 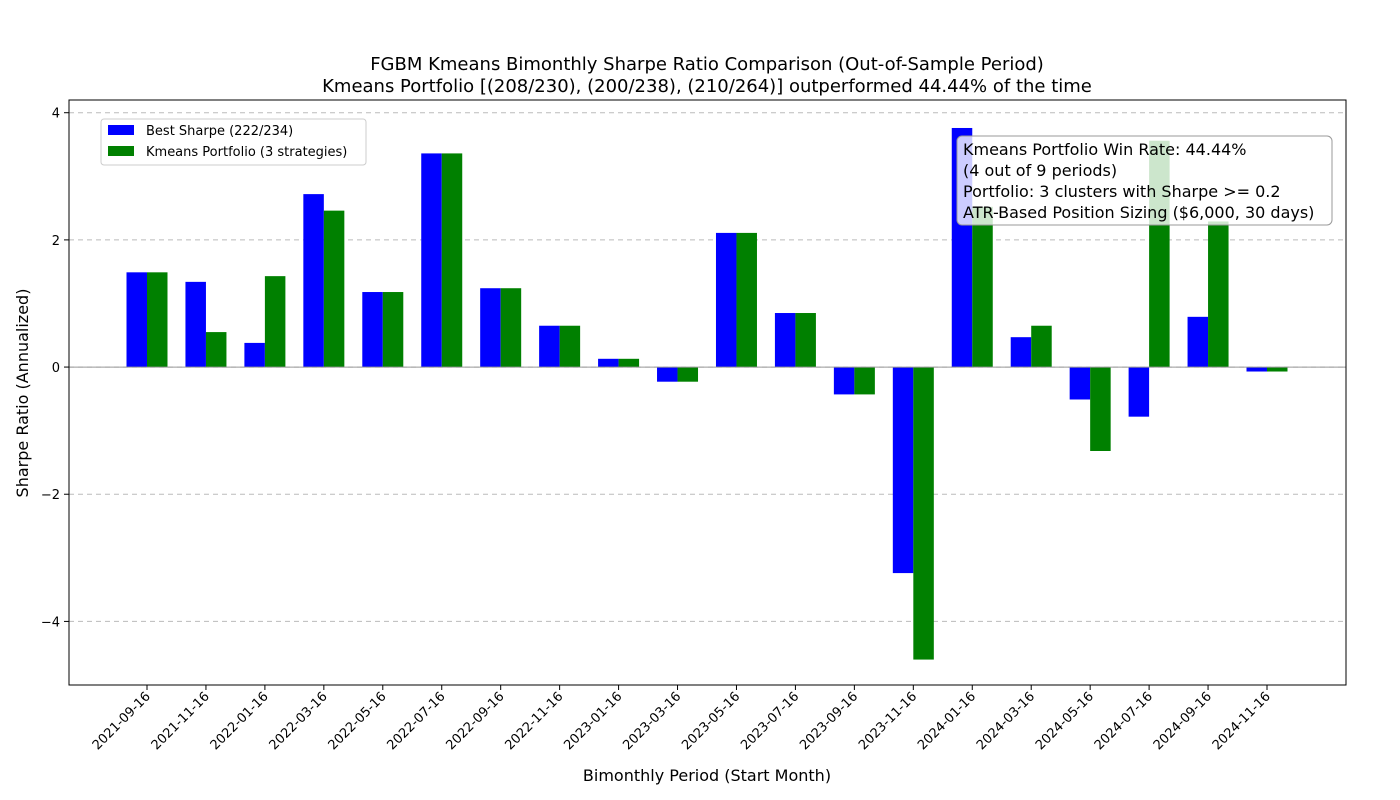 I want to click on y-tick-label: 2, so click(x=56, y=241).